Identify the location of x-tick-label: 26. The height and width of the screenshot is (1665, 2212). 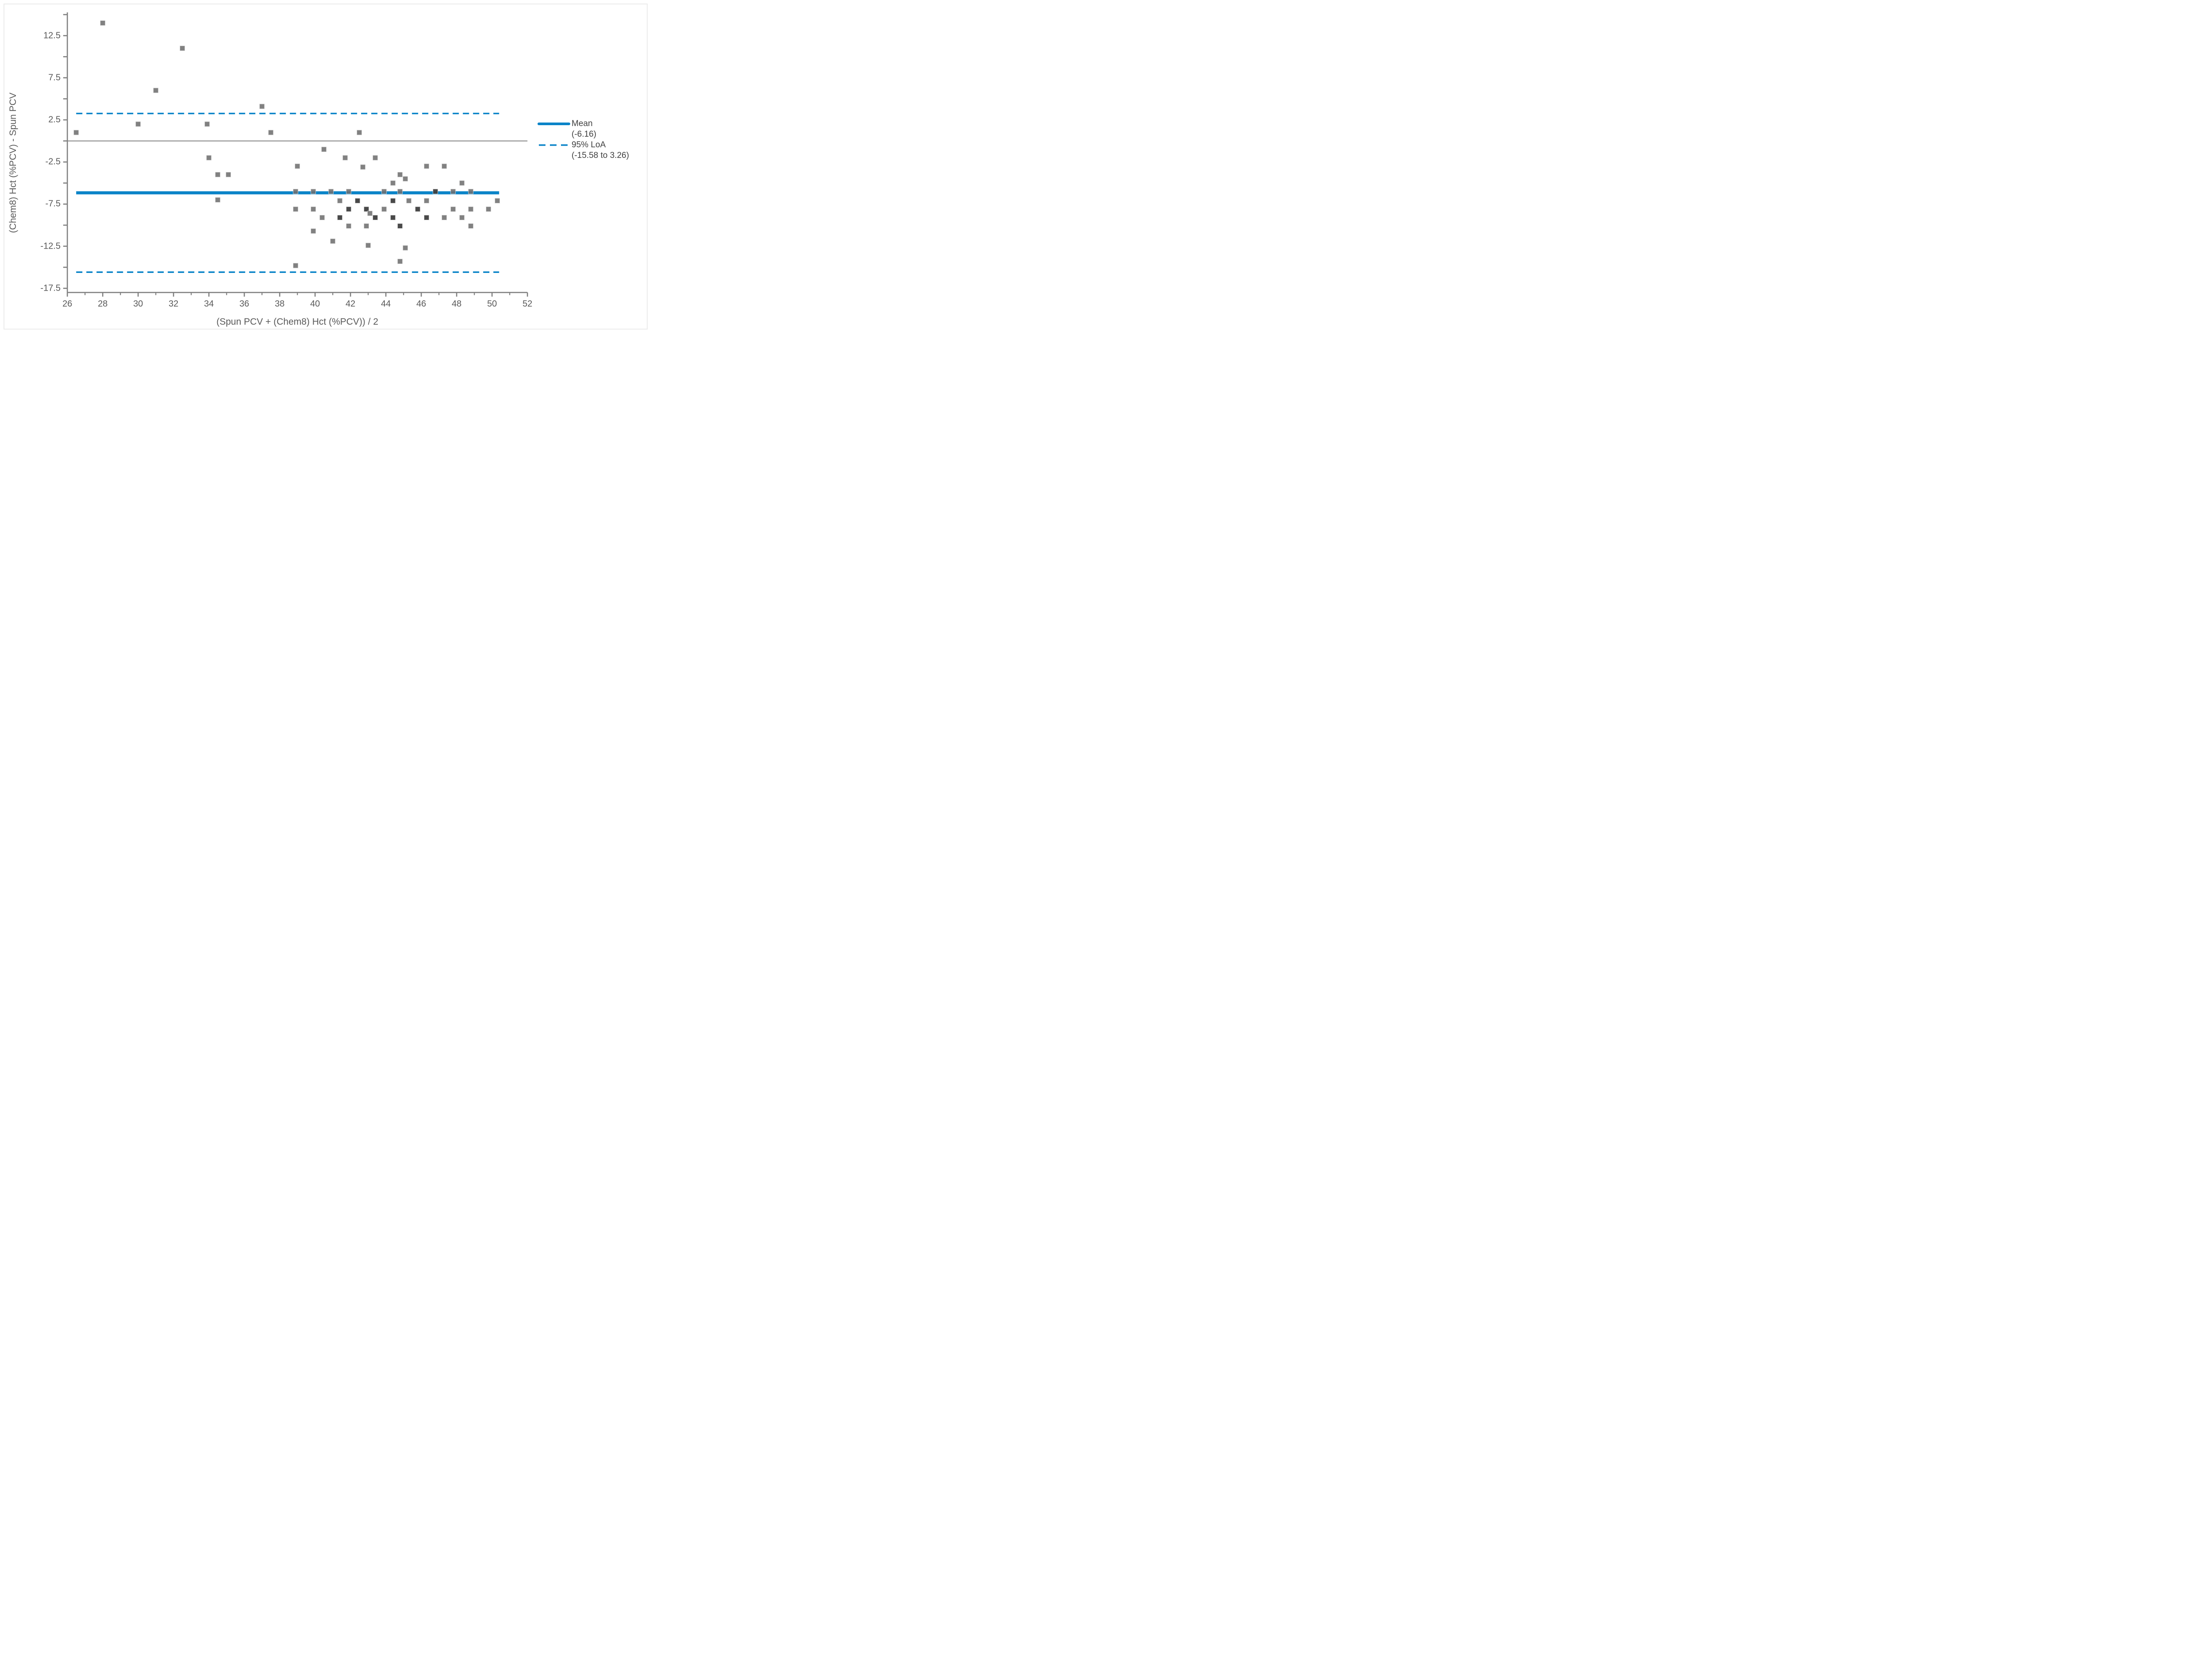
(67, 304).